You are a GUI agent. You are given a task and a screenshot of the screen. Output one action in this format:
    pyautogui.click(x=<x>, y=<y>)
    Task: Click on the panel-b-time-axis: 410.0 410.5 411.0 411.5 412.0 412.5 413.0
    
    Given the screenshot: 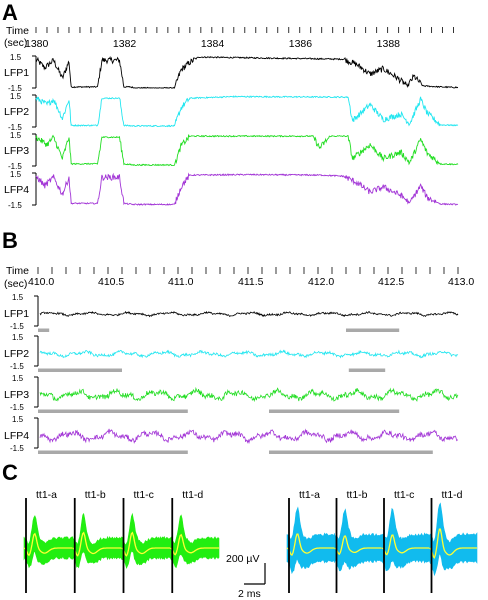 What is the action you would take?
    pyautogui.click(x=251, y=277)
    